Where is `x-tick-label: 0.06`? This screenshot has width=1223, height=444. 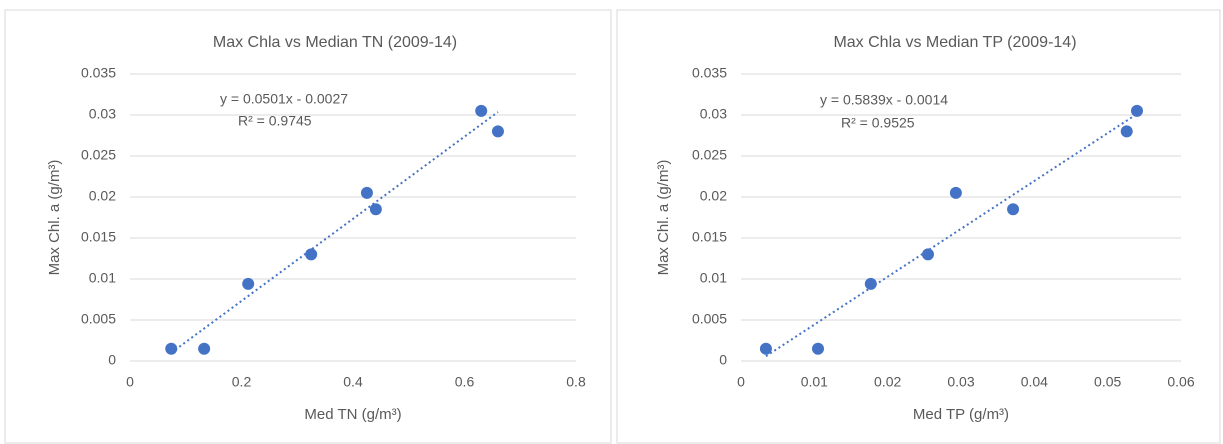 x-tick-label: 0.06 is located at coordinates (1180, 382).